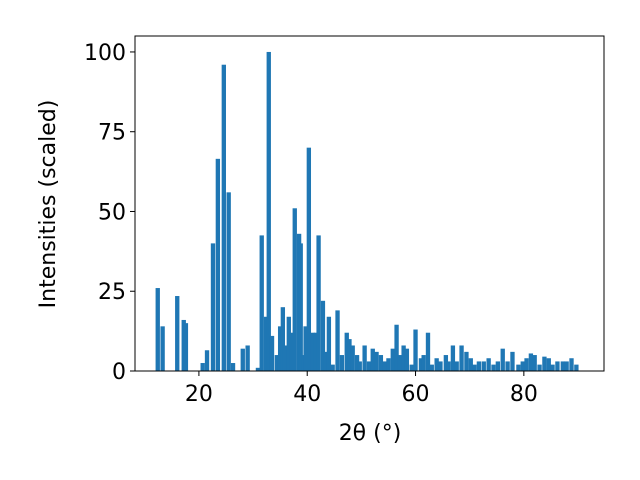 Image resolution: width=640 pixels, height=480 pixels. Describe the element at coordinates (112, 133) in the screenshot. I see `y-tick-label: 75` at that location.